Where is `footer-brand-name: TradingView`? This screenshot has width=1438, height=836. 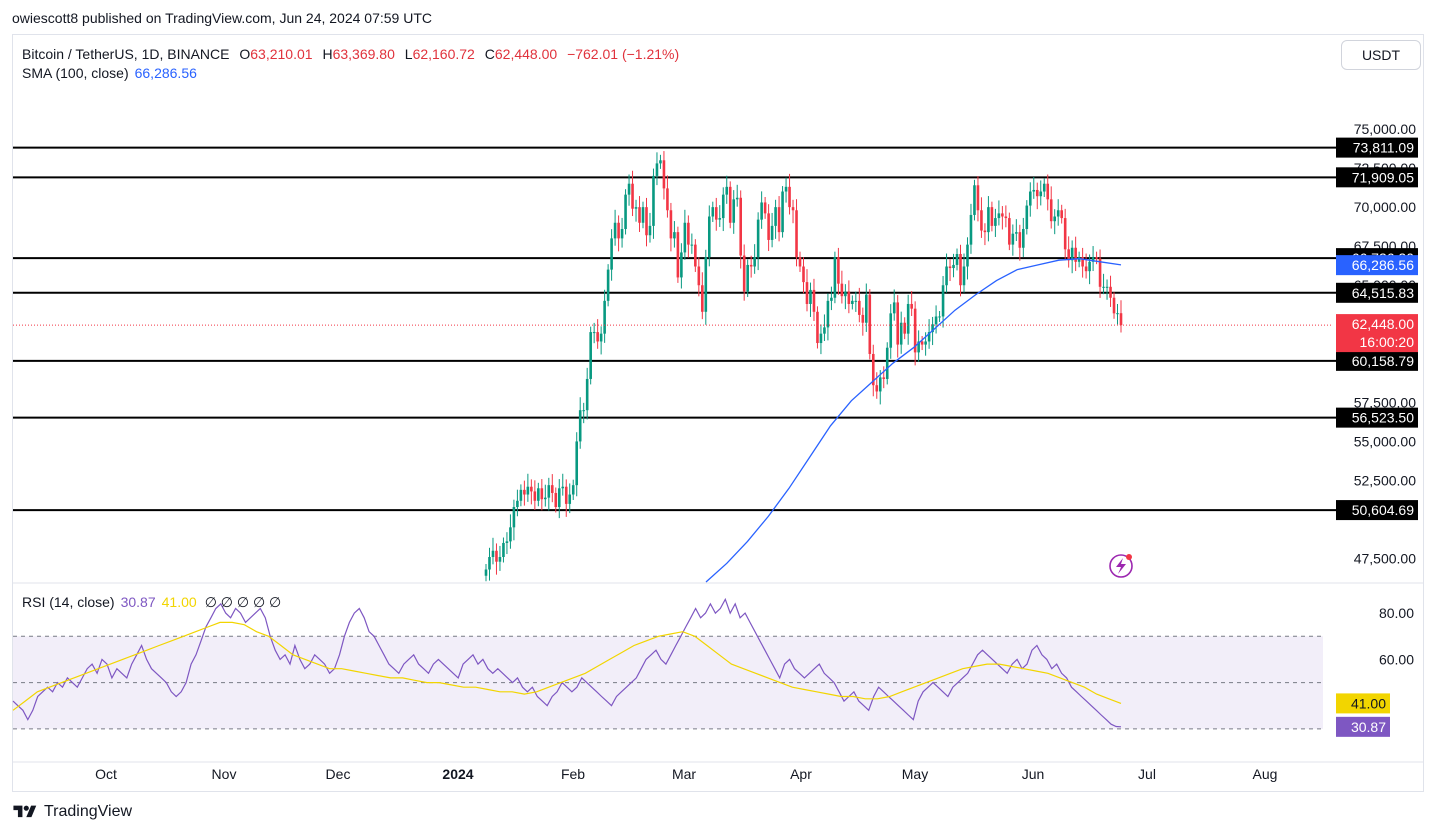
footer-brand-name: TradingView is located at coordinates (88, 811).